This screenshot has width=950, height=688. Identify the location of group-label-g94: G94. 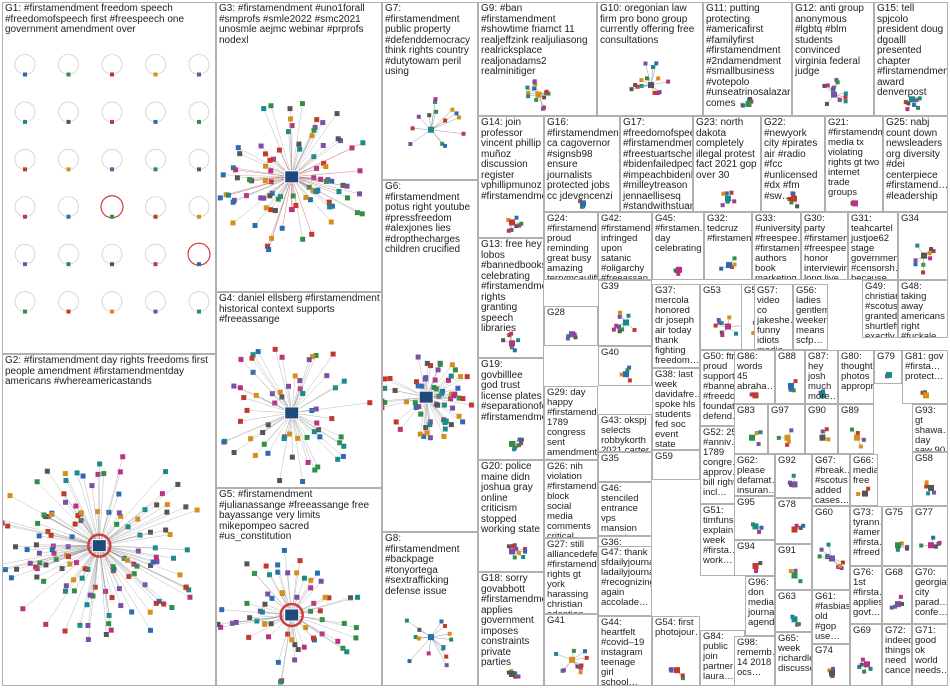
(746, 546).